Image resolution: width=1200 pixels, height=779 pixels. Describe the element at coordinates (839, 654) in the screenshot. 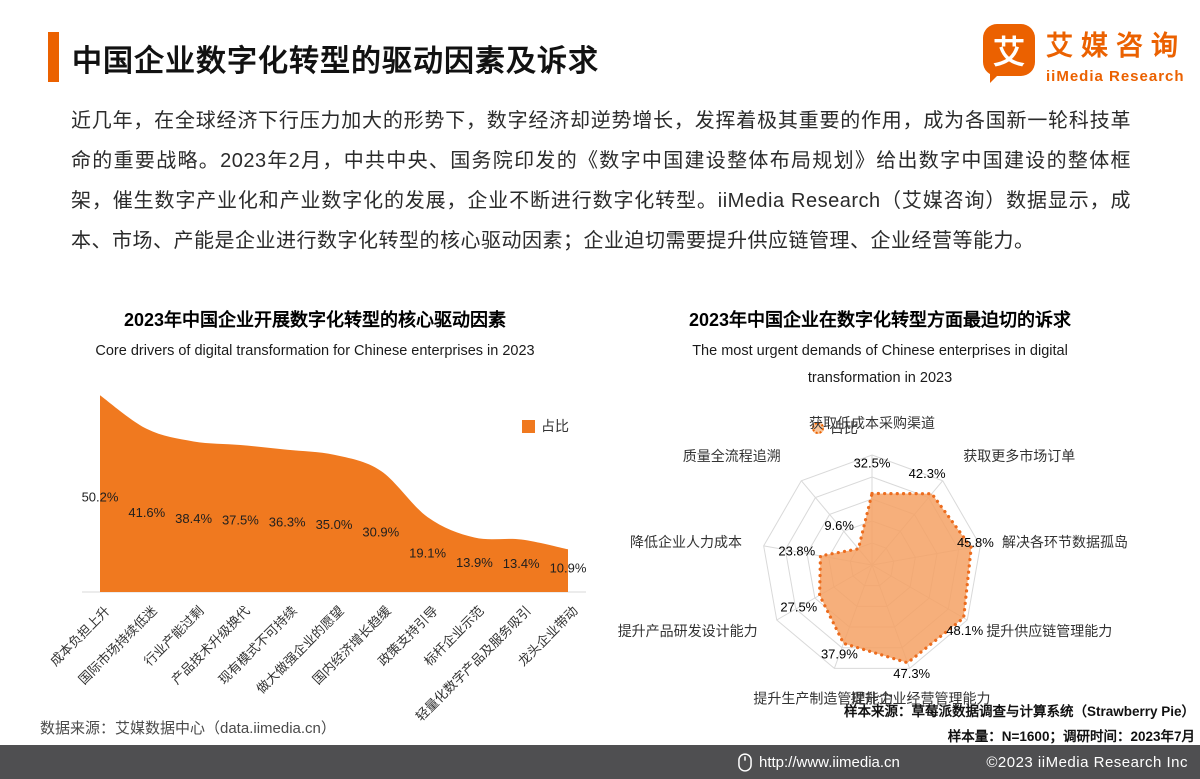

I see `radar-value-label: 37.9%` at that location.